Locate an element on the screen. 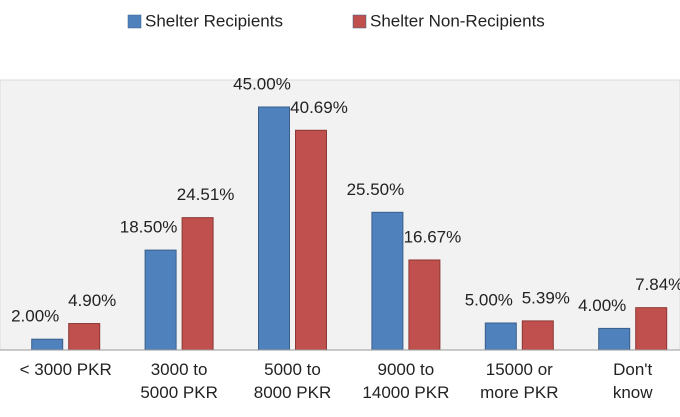 The height and width of the screenshot is (417, 680). data-label: 18.50% is located at coordinates (149, 227).